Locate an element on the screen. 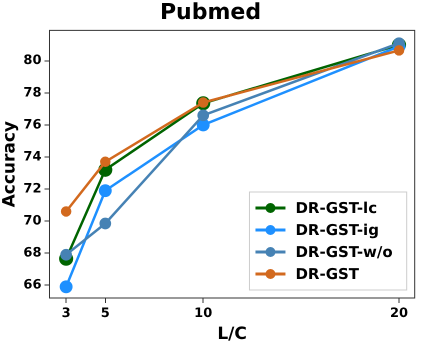  y-tick-label: 74 is located at coordinates (32, 156).